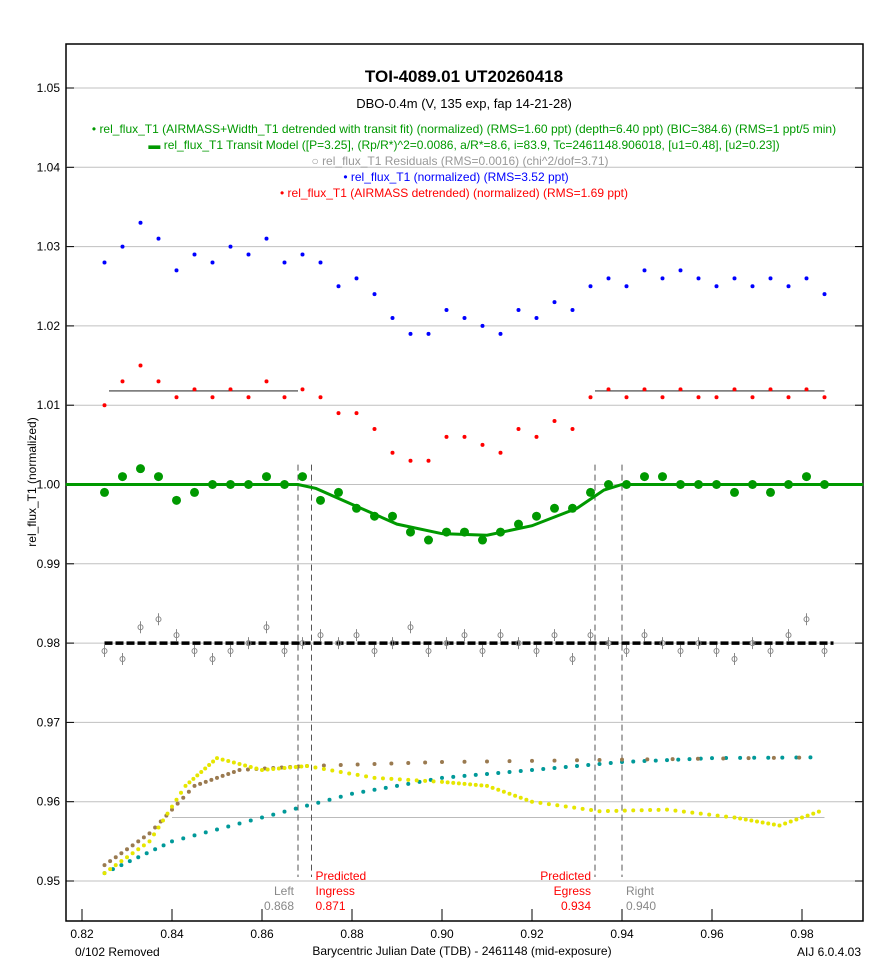 This screenshot has width=879, height=963. What do you see at coordinates (576, 906) in the screenshot?
I see `marker-value: 0.934` at bounding box center [576, 906].